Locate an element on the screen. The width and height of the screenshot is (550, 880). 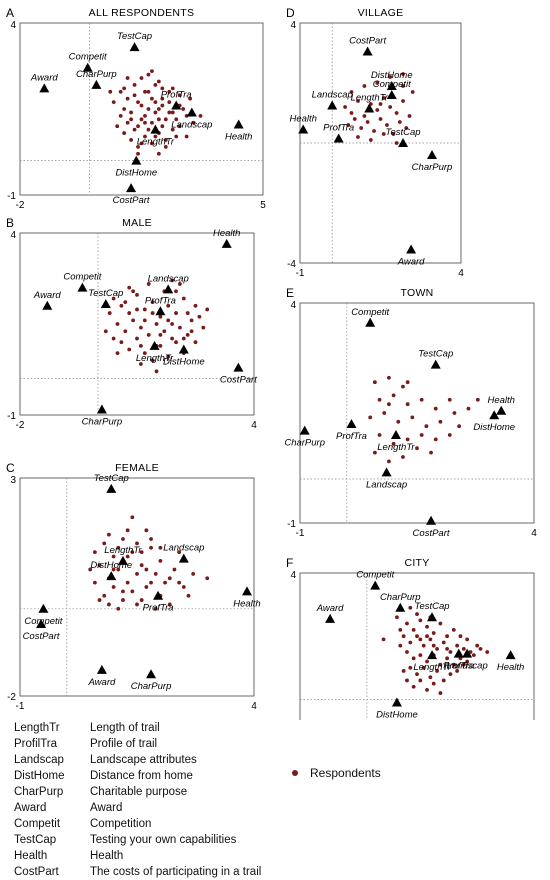
legend-abbr: LengthTr is located at coordinates (37, 728).